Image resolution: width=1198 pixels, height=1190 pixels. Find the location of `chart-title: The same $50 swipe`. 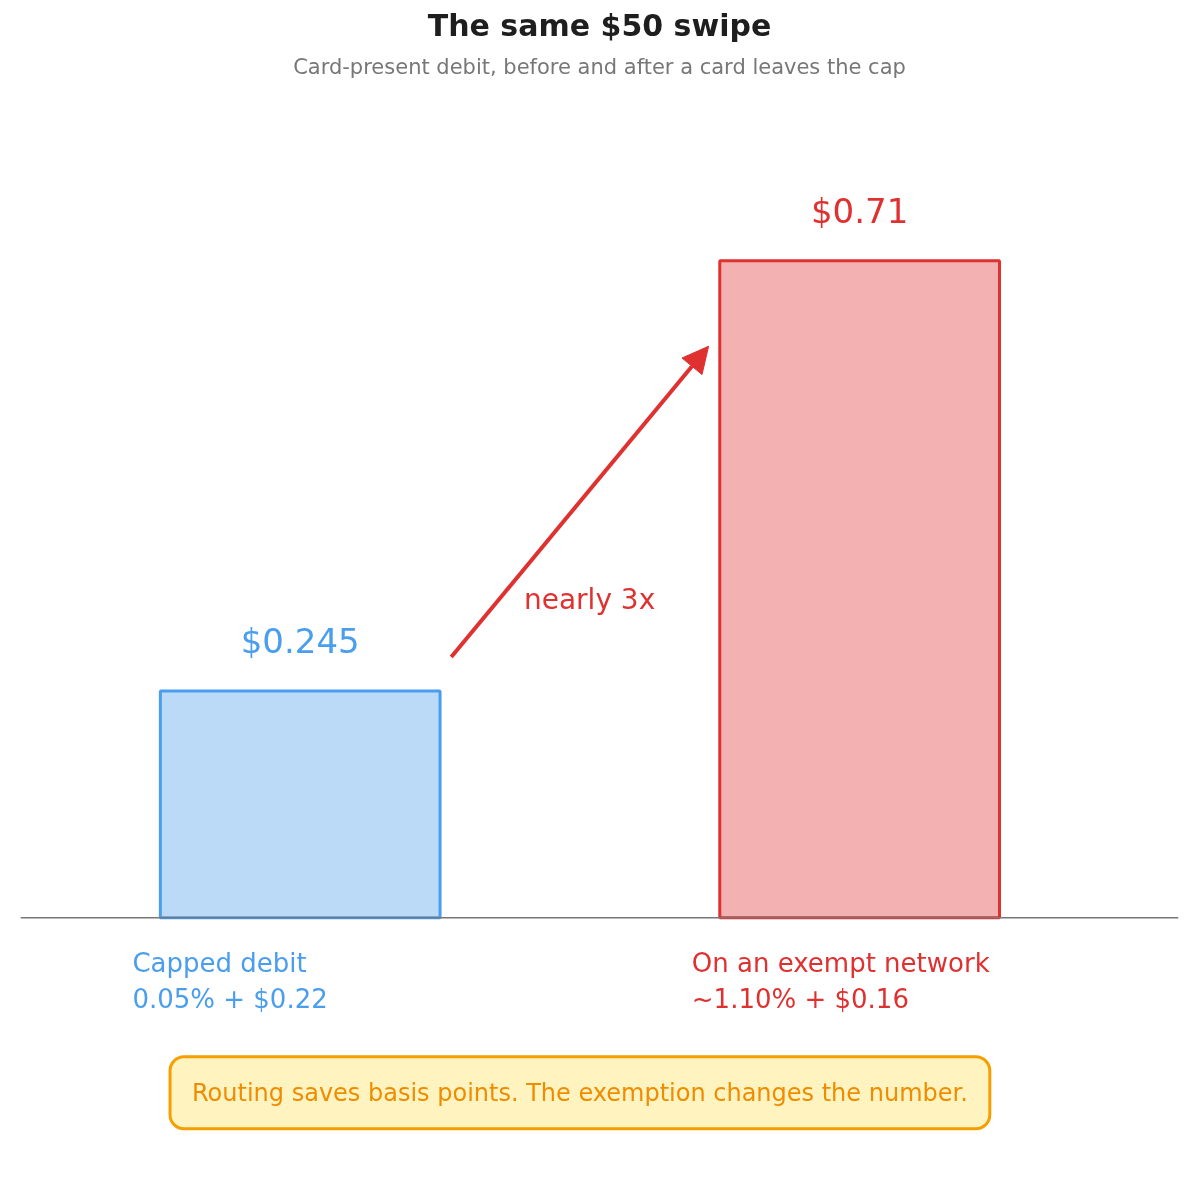

chart-title: The same $50 swipe is located at coordinates (599, 25).